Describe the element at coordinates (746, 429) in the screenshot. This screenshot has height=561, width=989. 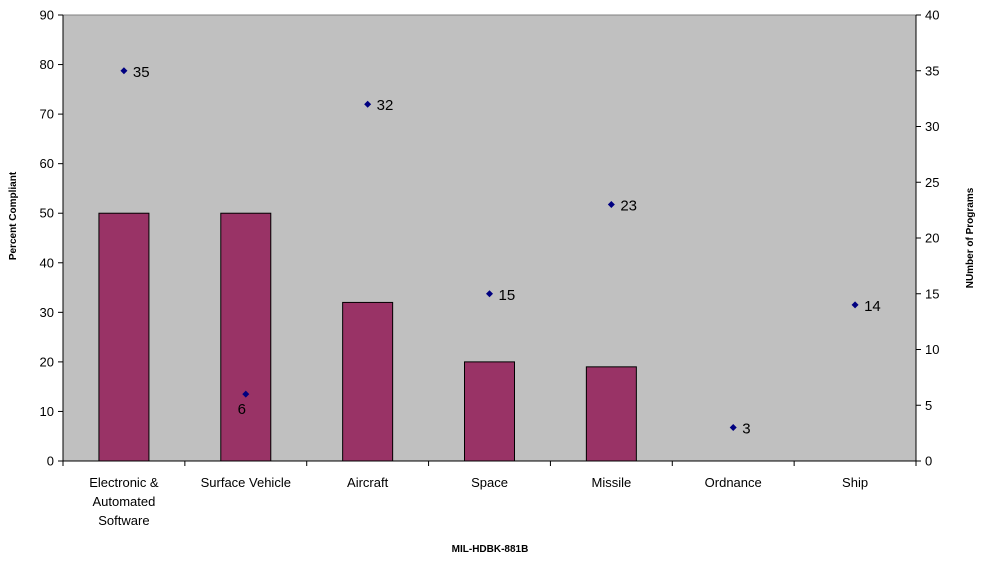
I see `data-label: 3` at that location.